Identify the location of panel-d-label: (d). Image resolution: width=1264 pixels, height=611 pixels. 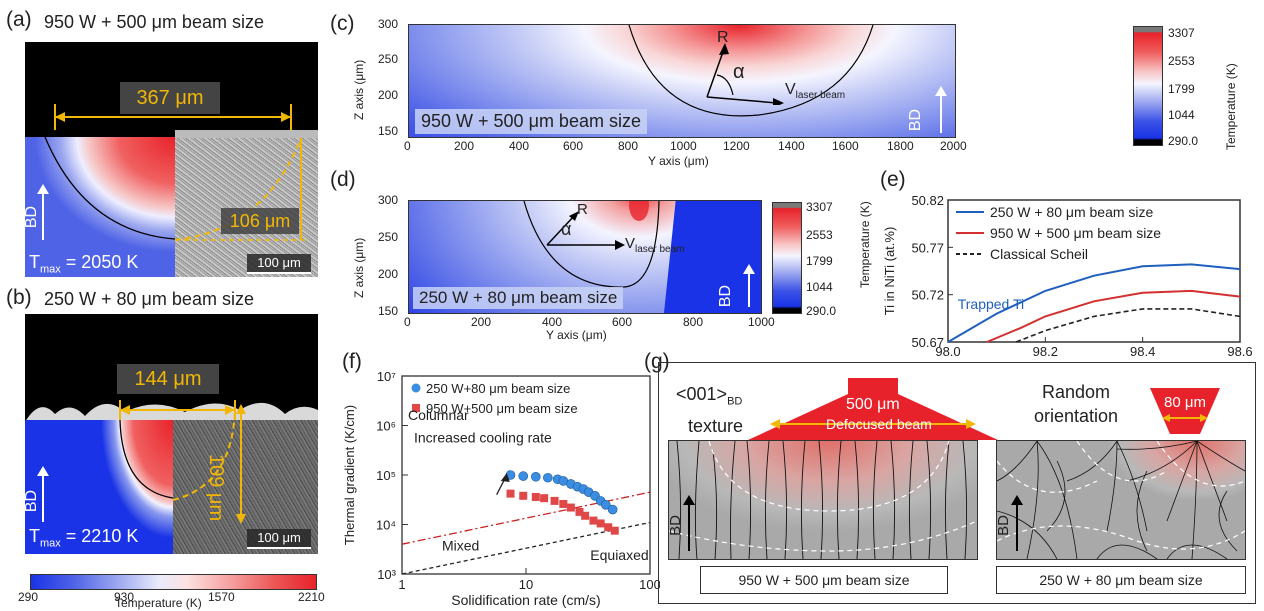
(343, 179).